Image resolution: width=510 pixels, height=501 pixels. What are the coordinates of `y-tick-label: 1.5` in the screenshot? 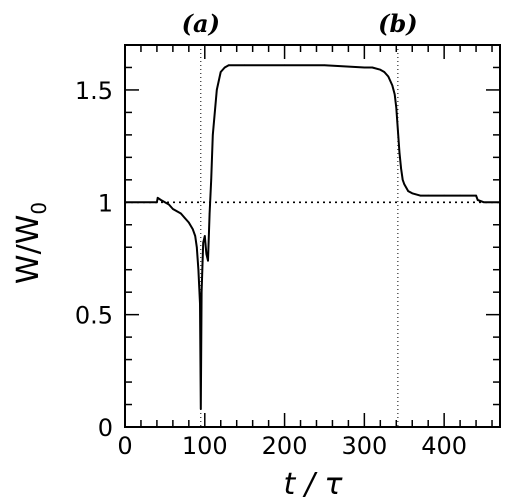 It's located at (94, 91).